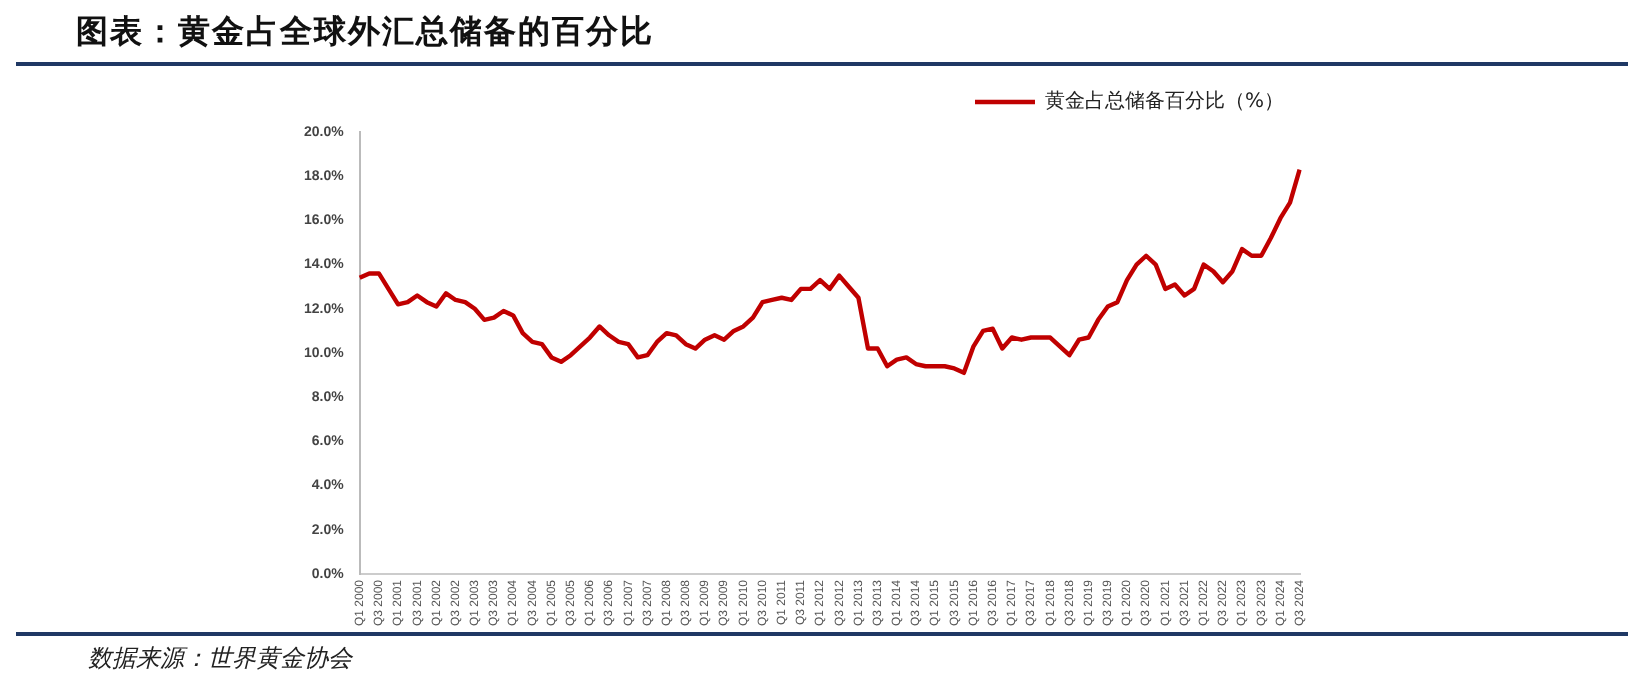 Image resolution: width=1644 pixels, height=682 pixels. Describe the element at coordinates (220, 659) in the screenshot. I see `source-note: 数据来源：世界黄金协会` at that location.